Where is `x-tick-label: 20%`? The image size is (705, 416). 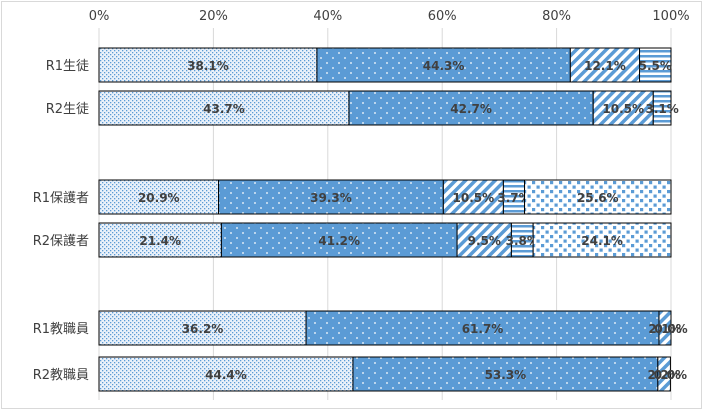 x-tick-label: 20% is located at coordinates (213, 16).